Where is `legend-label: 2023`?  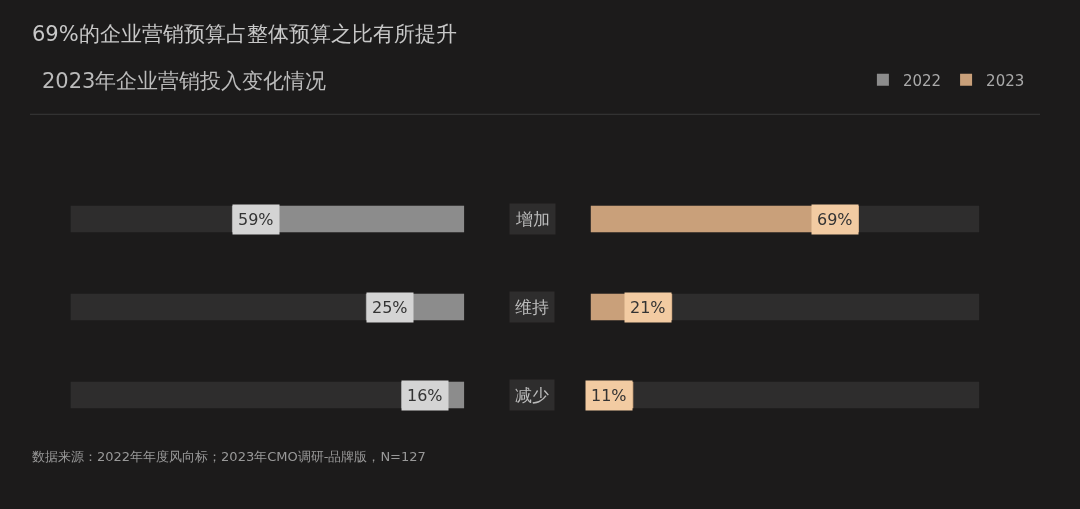 legend-label: 2023 is located at coordinates (1005, 80).